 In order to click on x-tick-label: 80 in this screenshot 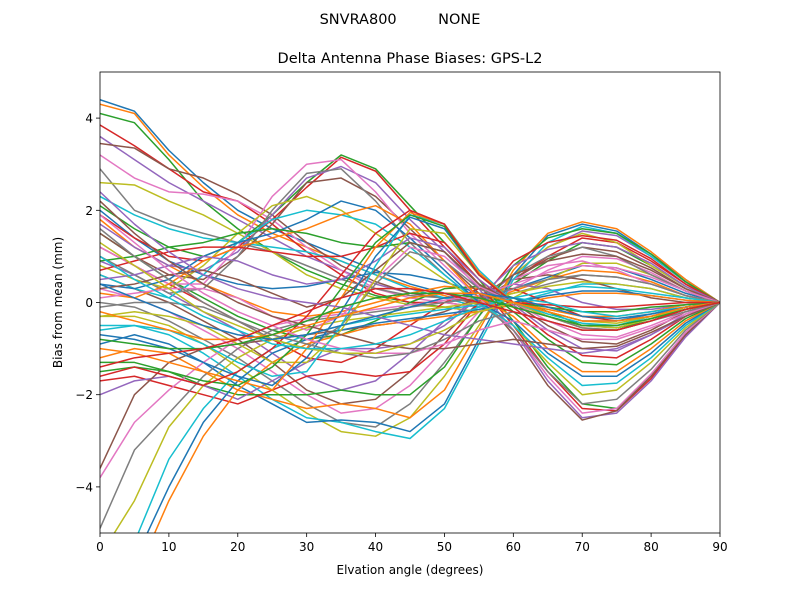, I will do `click(650, 547)`.